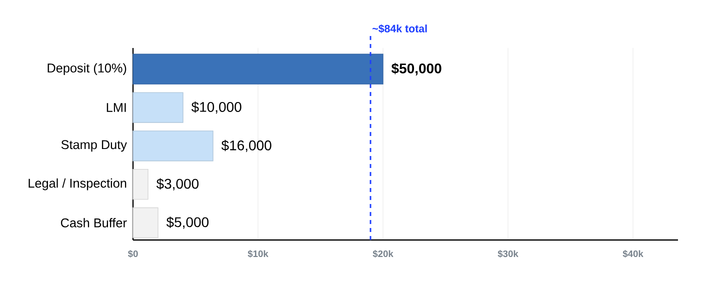  Describe the element at coordinates (77, 184) in the screenshot. I see `y-tick-label: Legal / Inspection` at that location.